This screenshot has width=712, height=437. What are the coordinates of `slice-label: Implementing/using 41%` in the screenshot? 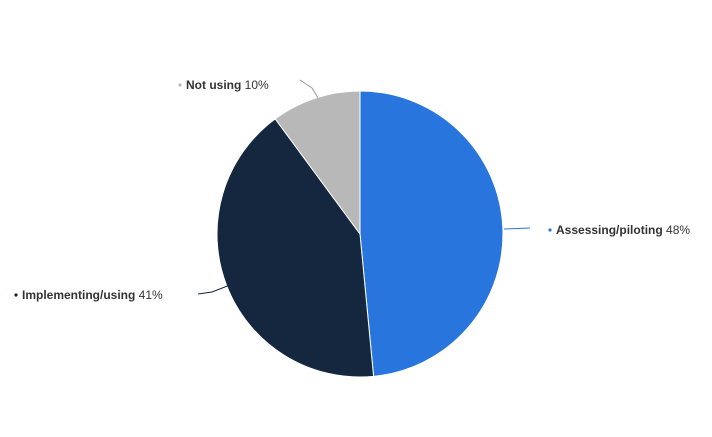 It's located at (92, 295).